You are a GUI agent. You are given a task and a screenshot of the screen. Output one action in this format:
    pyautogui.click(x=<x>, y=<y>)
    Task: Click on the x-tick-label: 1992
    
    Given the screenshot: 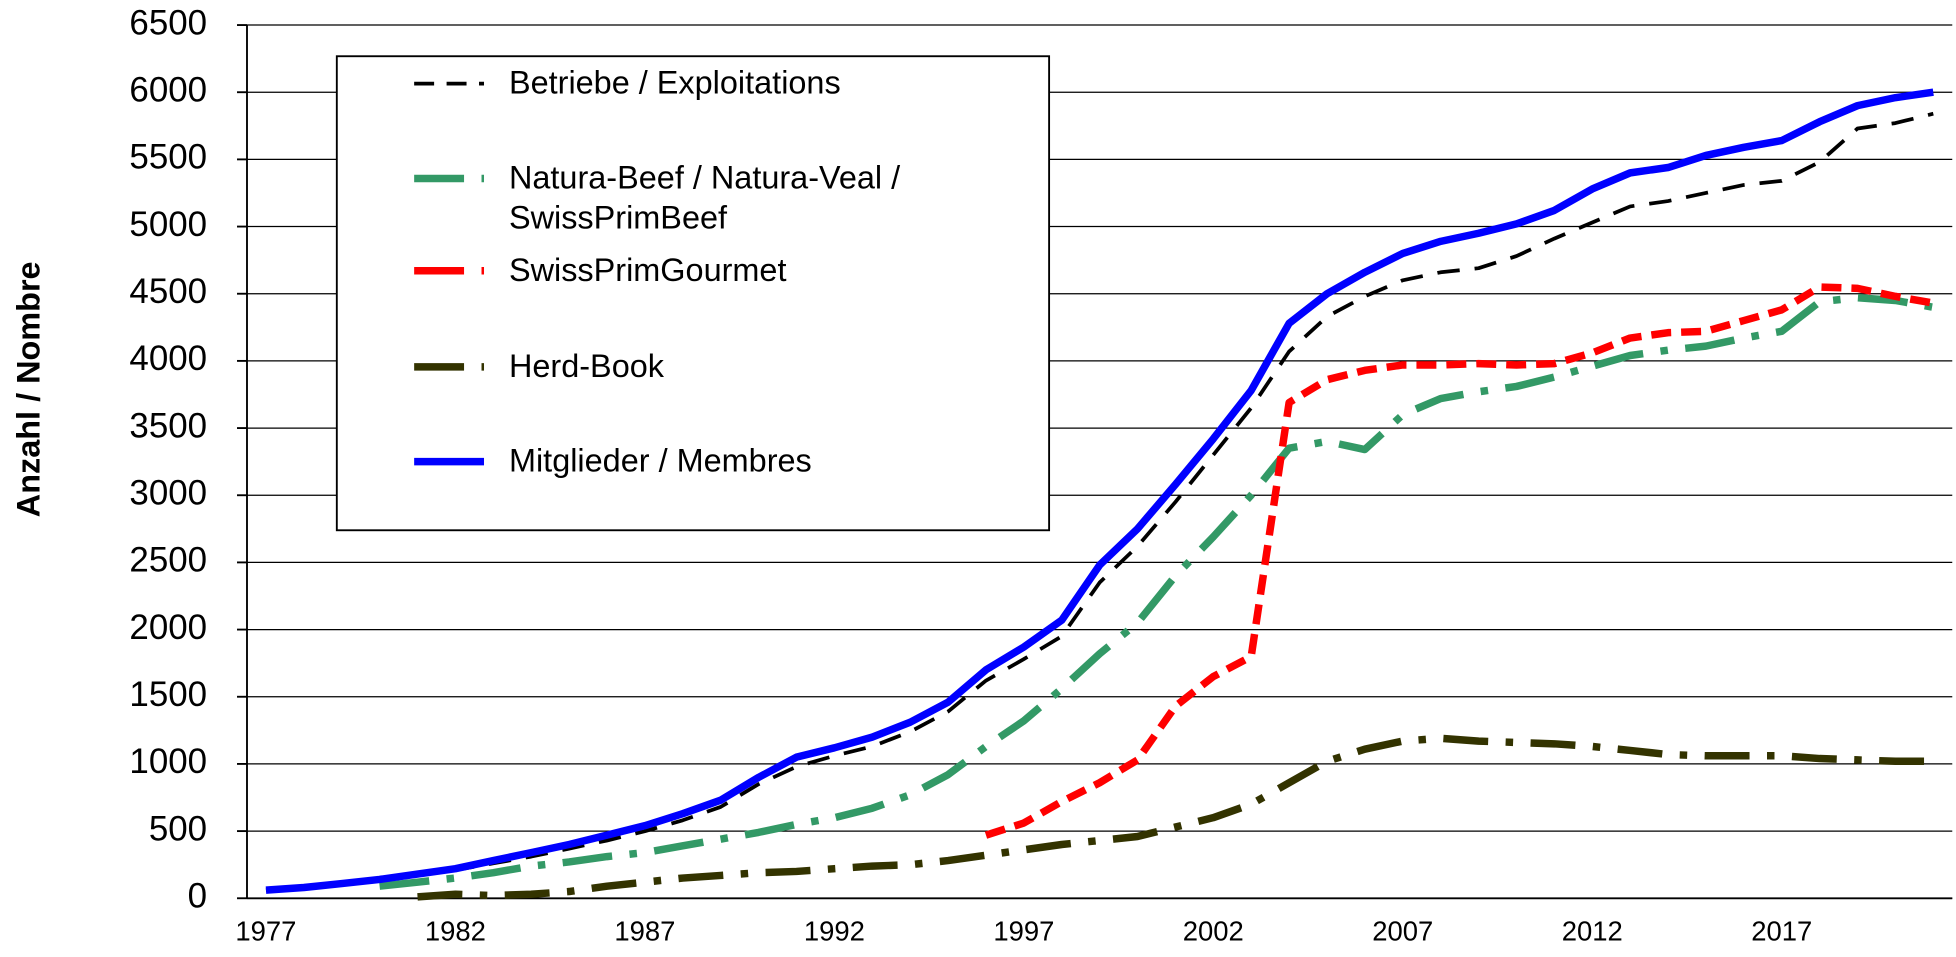 What is the action you would take?
    pyautogui.click(x=834, y=930)
    